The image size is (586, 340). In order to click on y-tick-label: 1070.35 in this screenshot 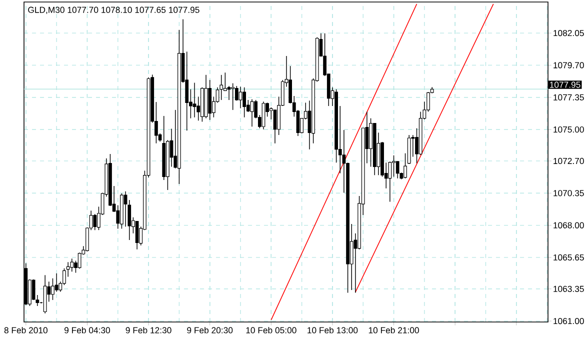, I will do `click(569, 193)`.